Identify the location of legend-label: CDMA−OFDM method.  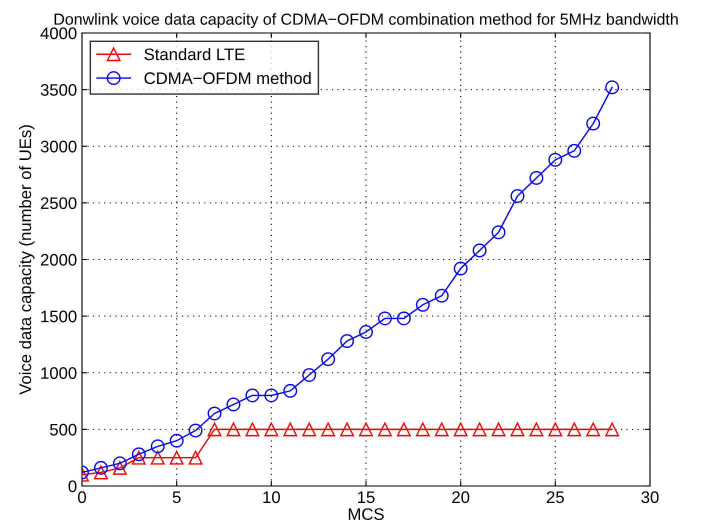
(227, 78).